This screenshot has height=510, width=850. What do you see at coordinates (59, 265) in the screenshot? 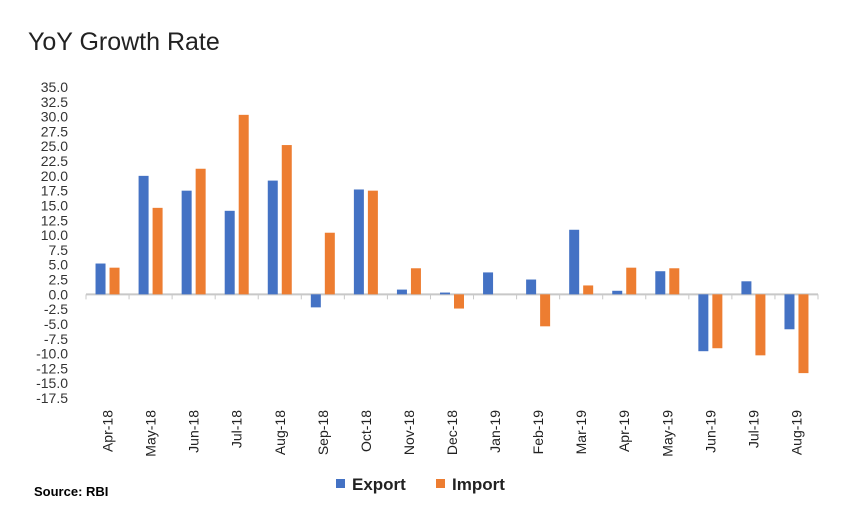
I see `y-tick-label: 5.0` at bounding box center [59, 265].